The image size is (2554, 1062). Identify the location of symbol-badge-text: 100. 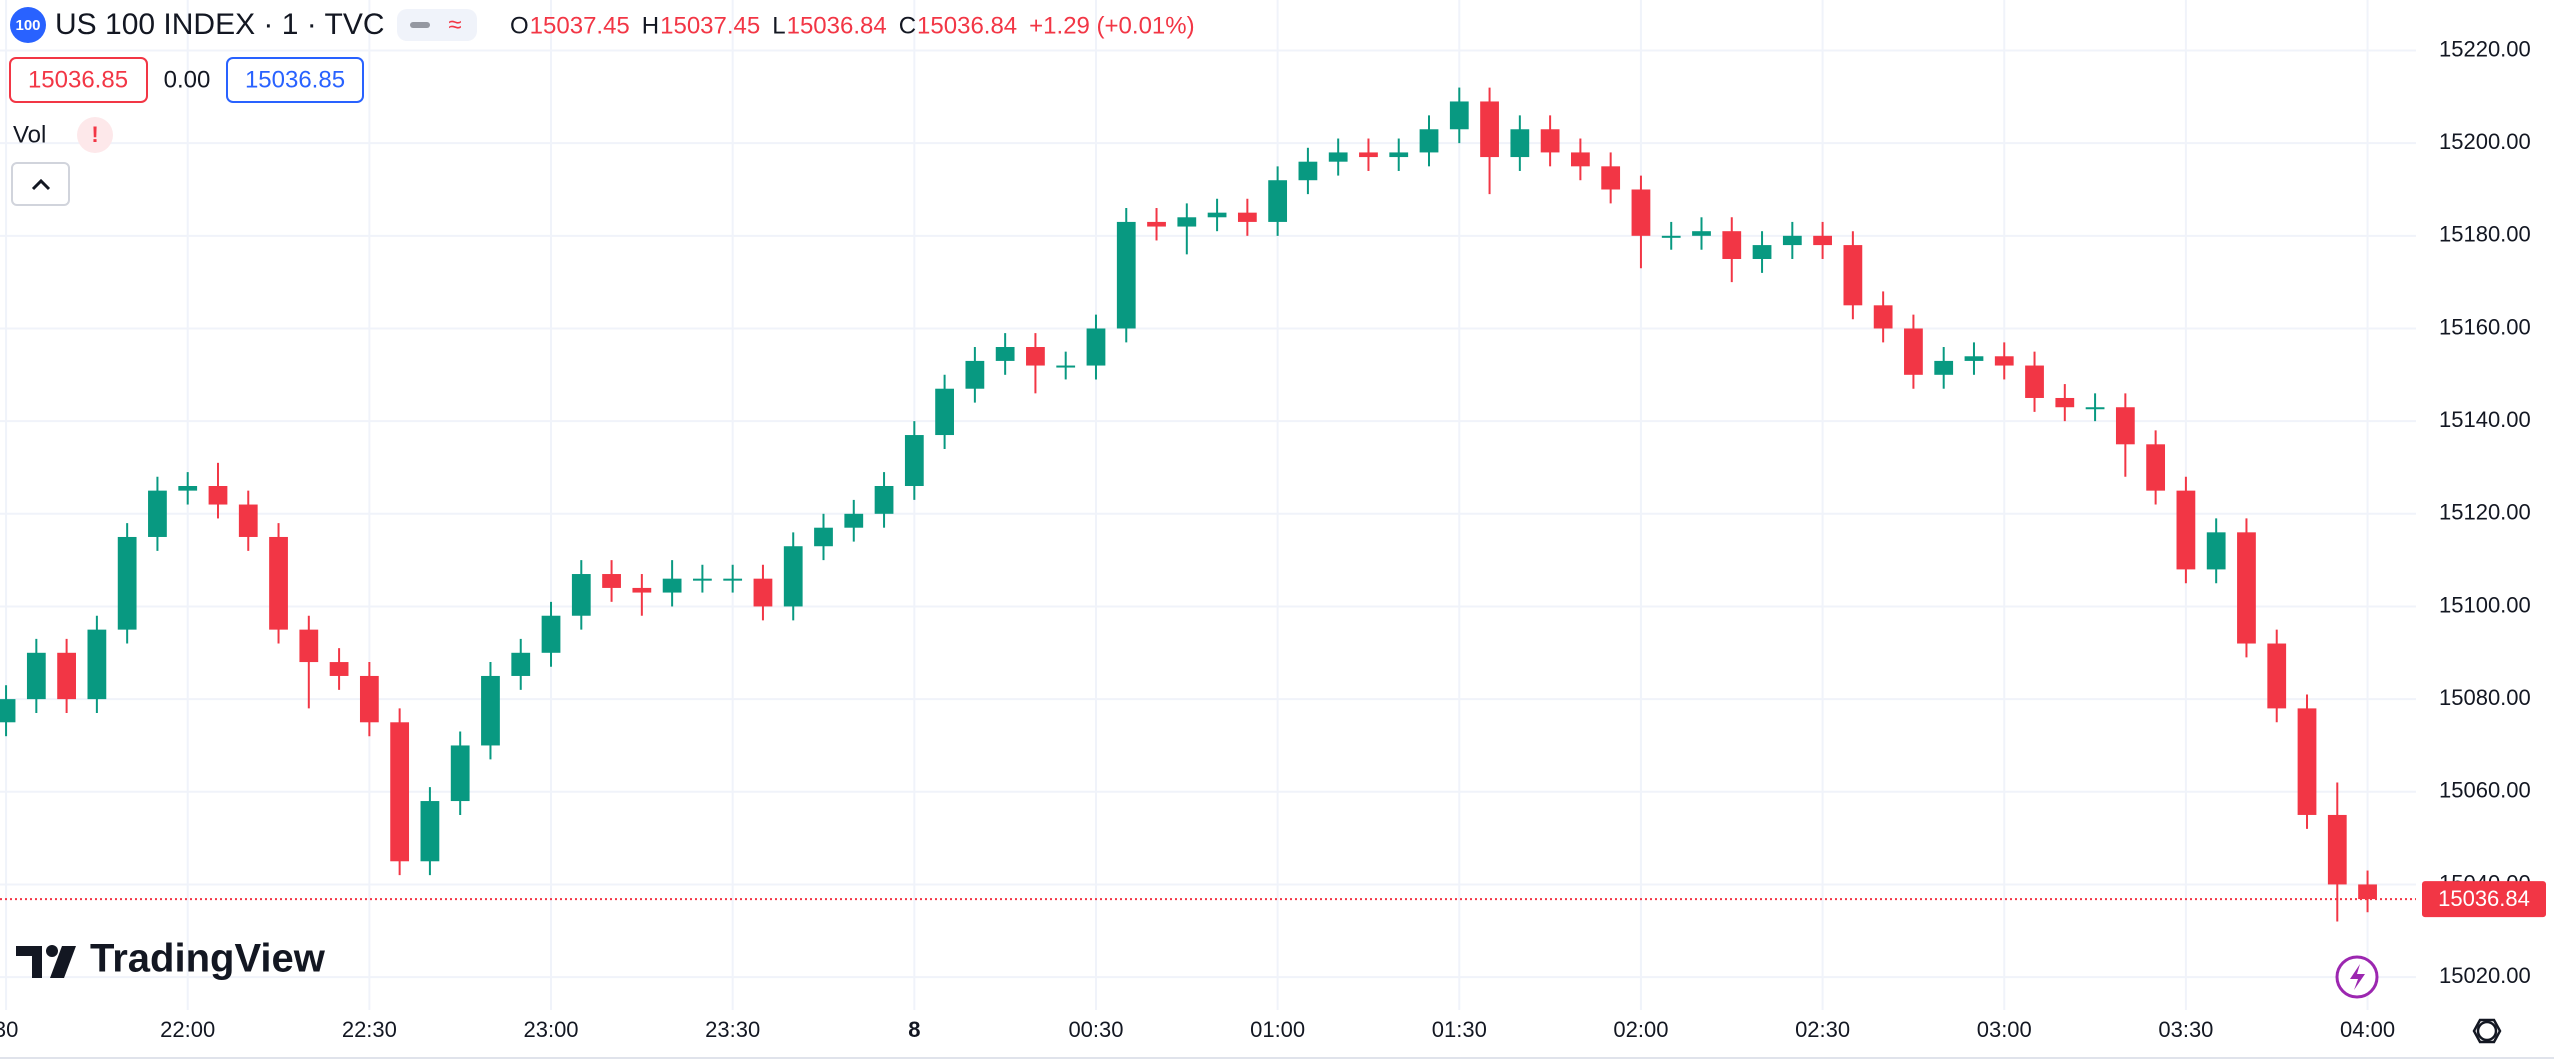
(27, 25).